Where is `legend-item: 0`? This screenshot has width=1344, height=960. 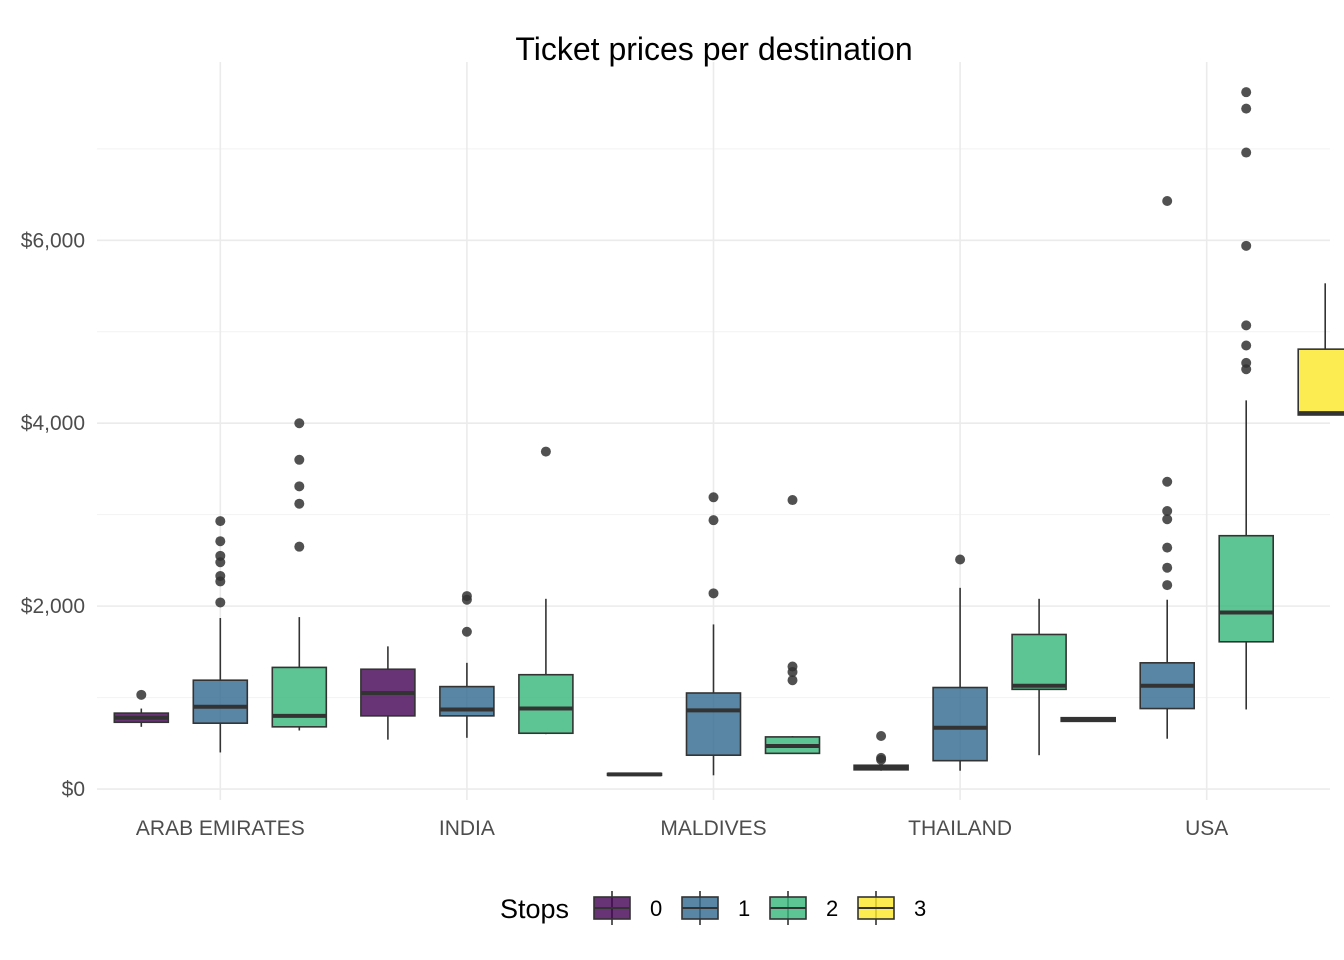
legend-item: 0 is located at coordinates (627, 908).